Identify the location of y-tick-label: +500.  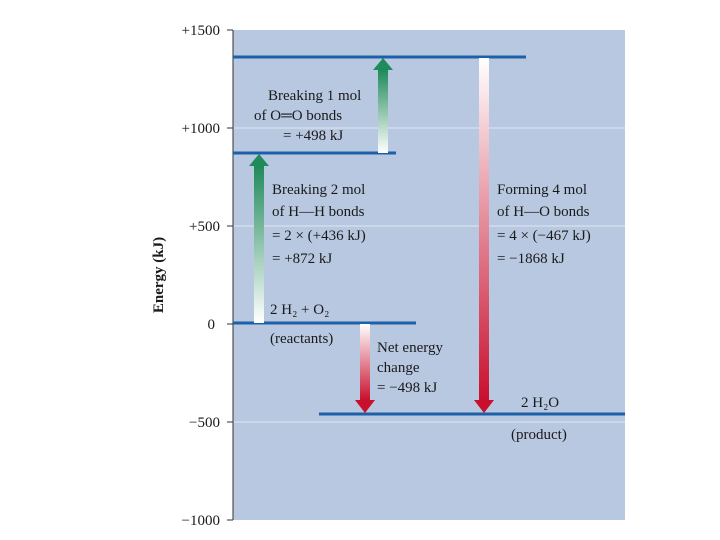
(204, 227).